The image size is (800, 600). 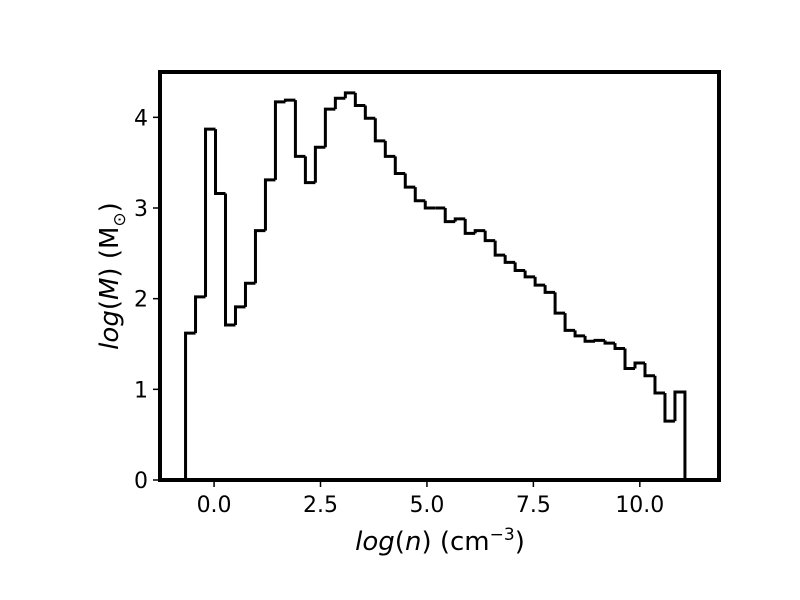 What do you see at coordinates (141, 300) in the screenshot?
I see `y-tick-label: 2` at bounding box center [141, 300].